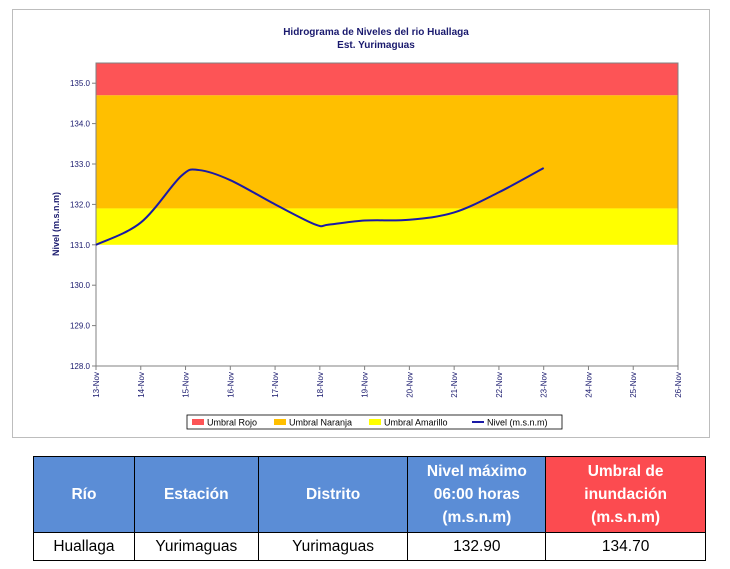  I want to click on x-tick-label: 18-Nov, so click(320, 385).